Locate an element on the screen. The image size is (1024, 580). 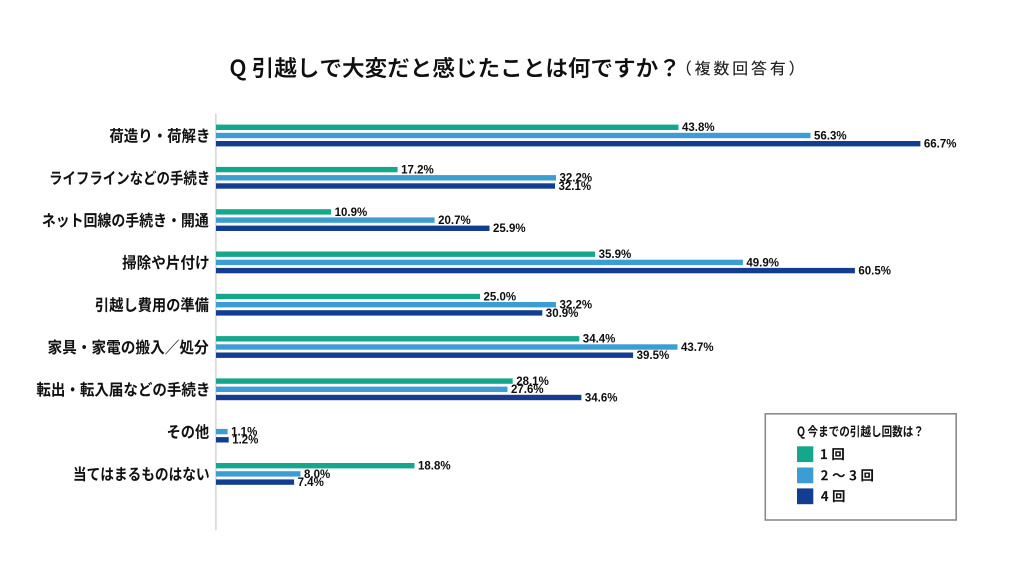
svg-text: 1.2% is located at coordinates (245, 441).